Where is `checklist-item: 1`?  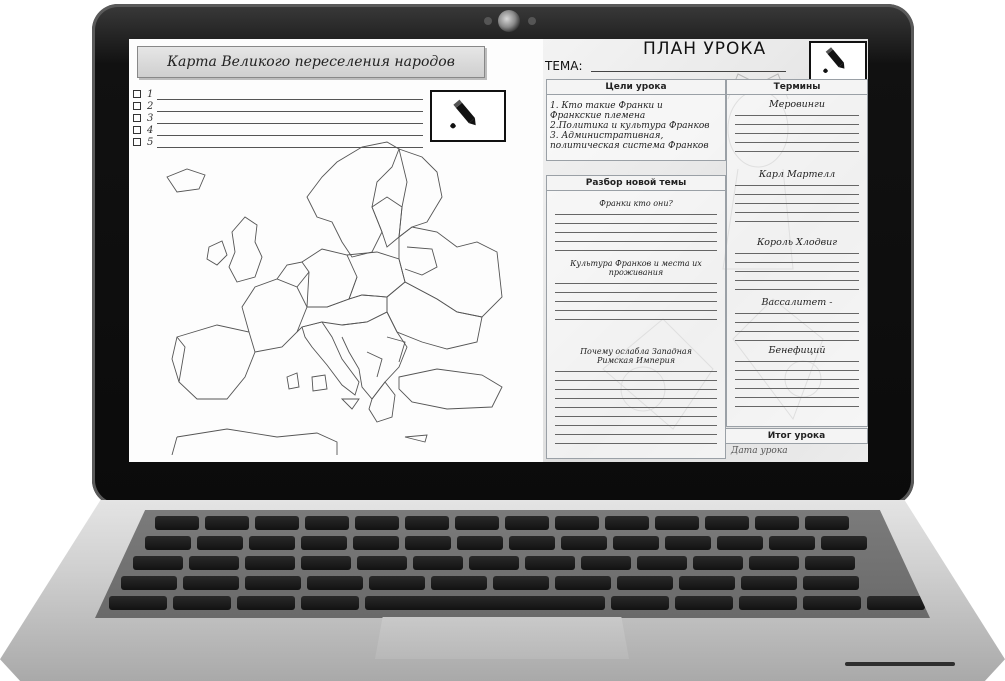 checklist-item: 1 is located at coordinates (278, 94).